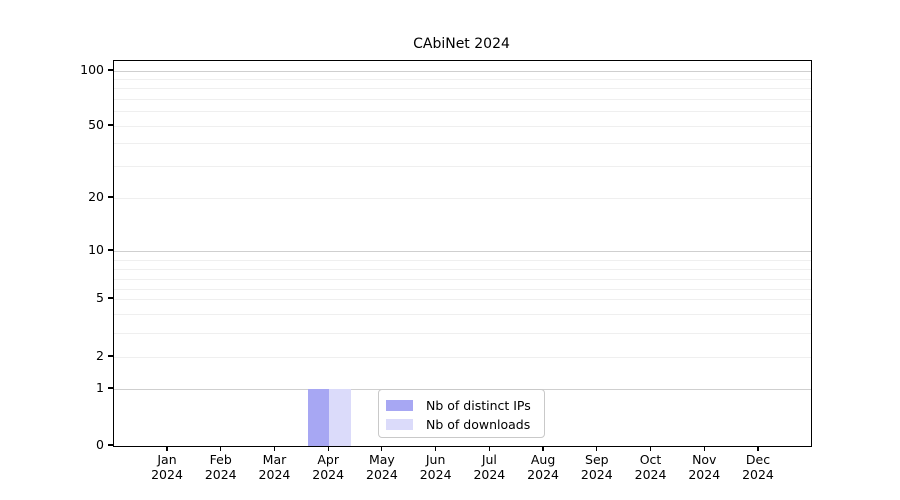  Describe the element at coordinates (543, 459) in the screenshot. I see `x-tick-month: Aug` at that location.